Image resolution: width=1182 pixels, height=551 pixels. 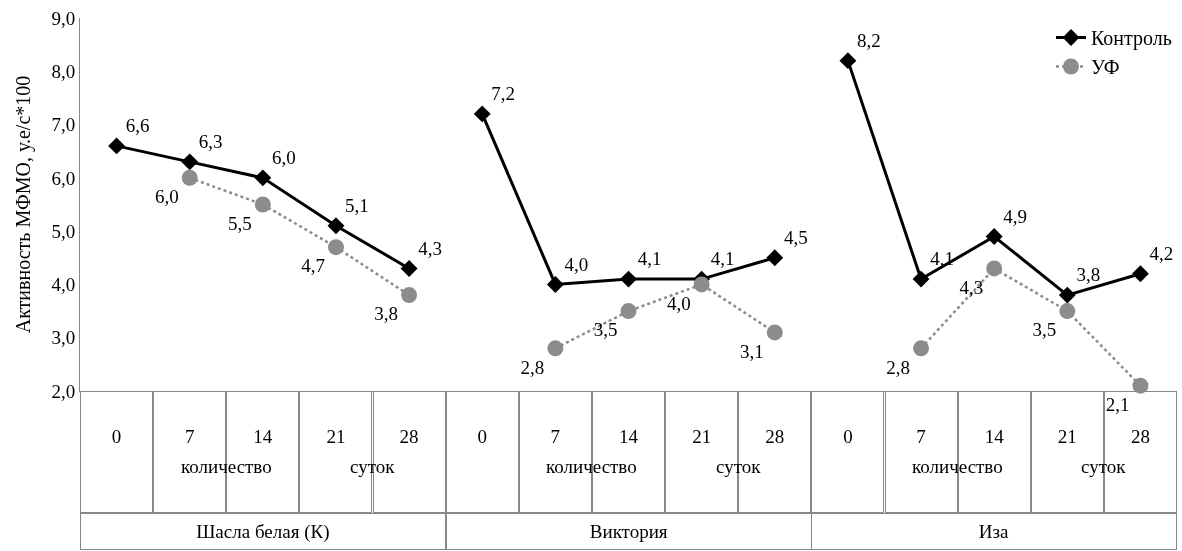 What do you see at coordinates (869, 40) in the screenshot?
I see `data-label: 8,2` at bounding box center [869, 40].